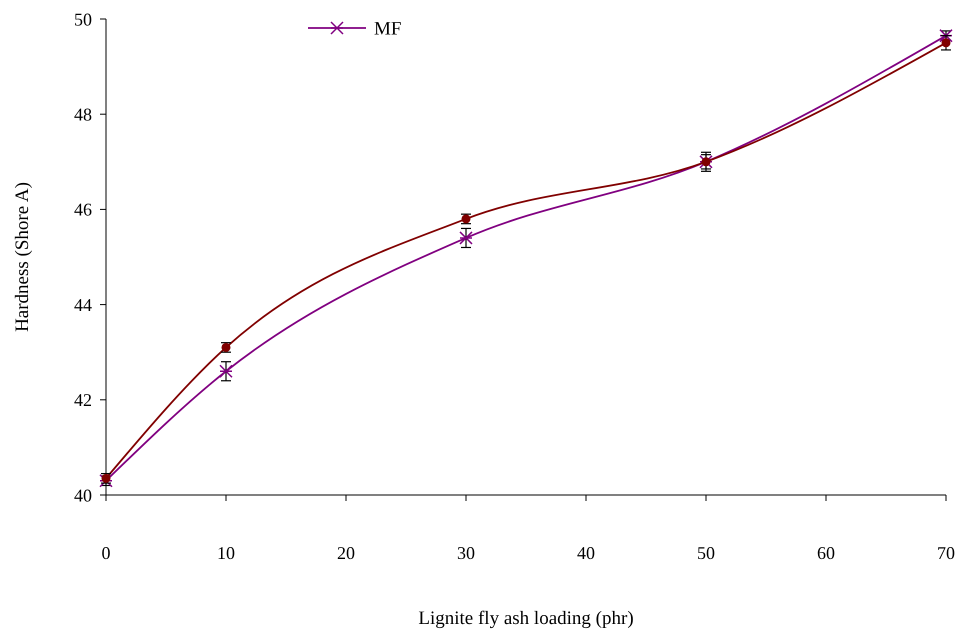 The image size is (961, 635). I want to click on y-axis-title: Hardness (Shore A), so click(22, 257).